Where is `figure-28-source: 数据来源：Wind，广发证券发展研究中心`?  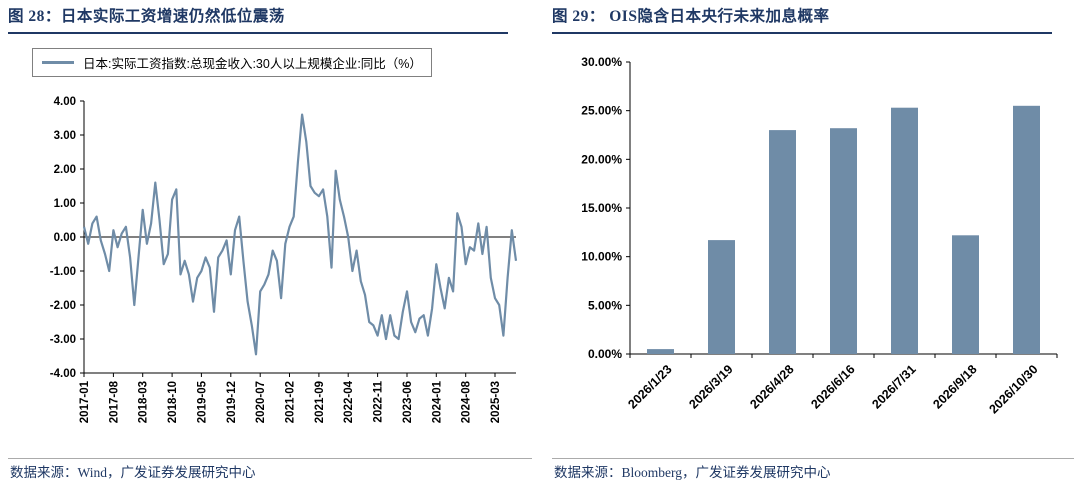 figure-28-source: 数据来源：Wind，广发证券发展研究中心 is located at coordinates (133, 472).